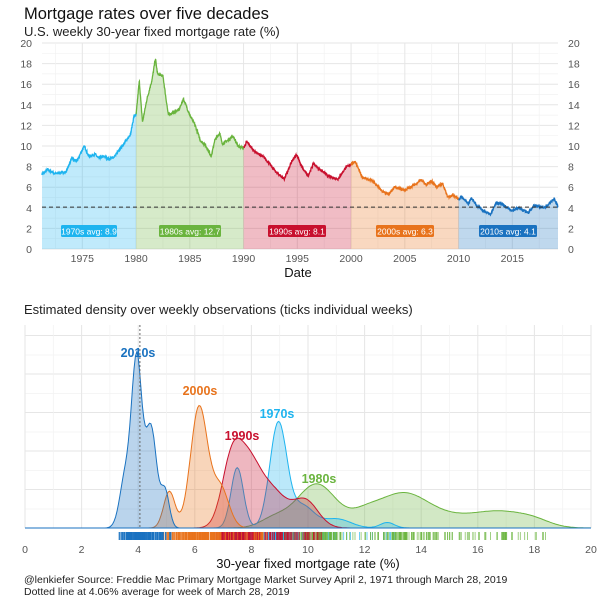 The width and height of the screenshot is (600, 600). What do you see at coordinates (26, 126) in the screenshot?
I see `y-tick-left: 12` at bounding box center [26, 126].